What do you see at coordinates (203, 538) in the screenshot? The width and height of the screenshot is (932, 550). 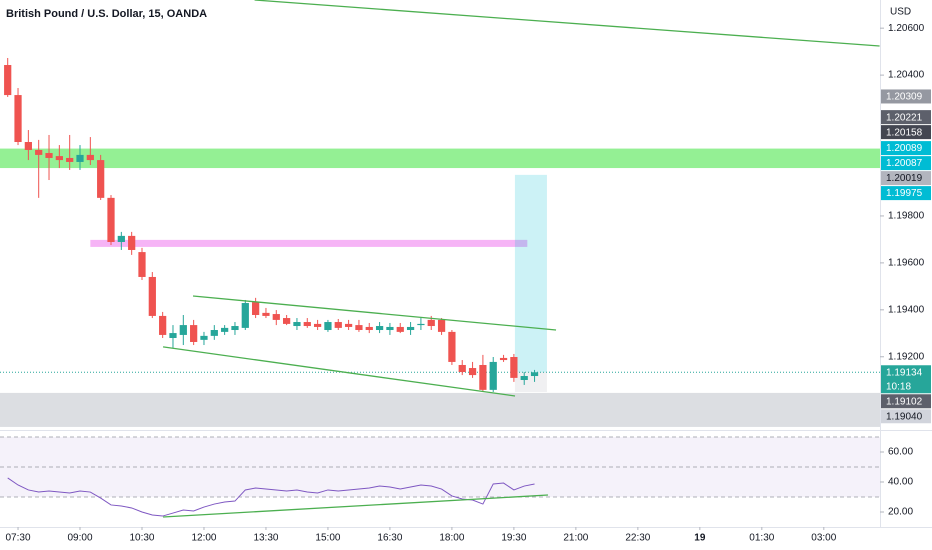 I see `x-tick-label: 12:00` at bounding box center [203, 538].